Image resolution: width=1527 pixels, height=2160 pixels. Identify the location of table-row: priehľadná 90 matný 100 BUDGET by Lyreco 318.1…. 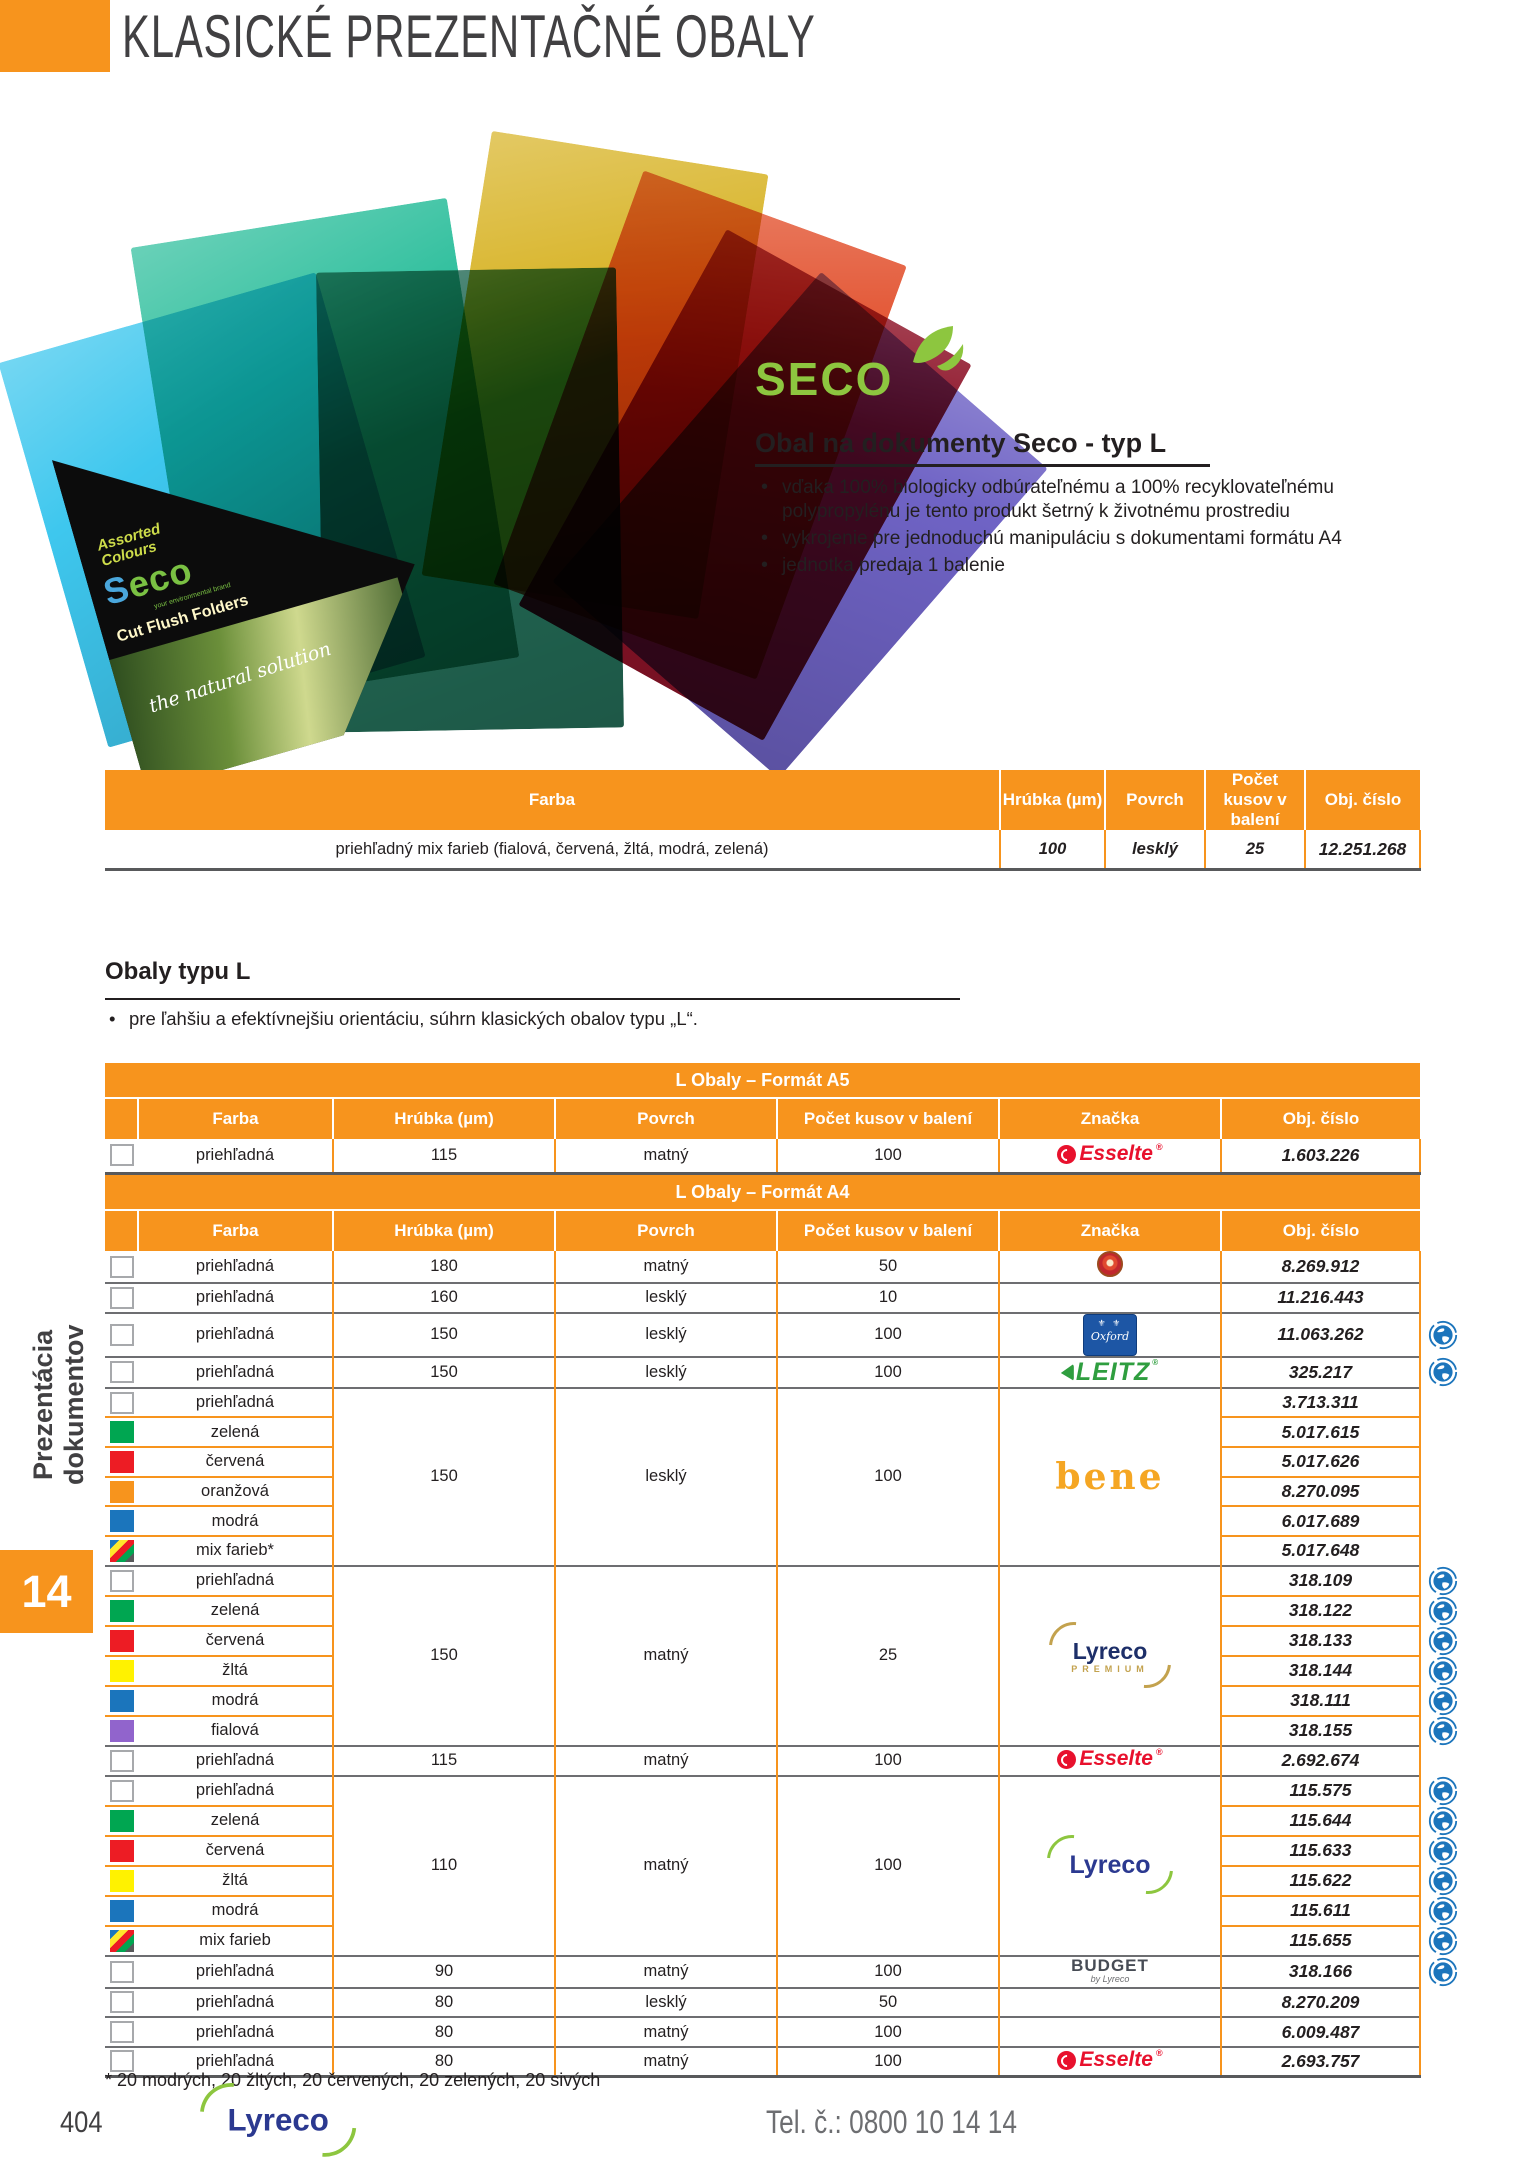
(785, 1971).